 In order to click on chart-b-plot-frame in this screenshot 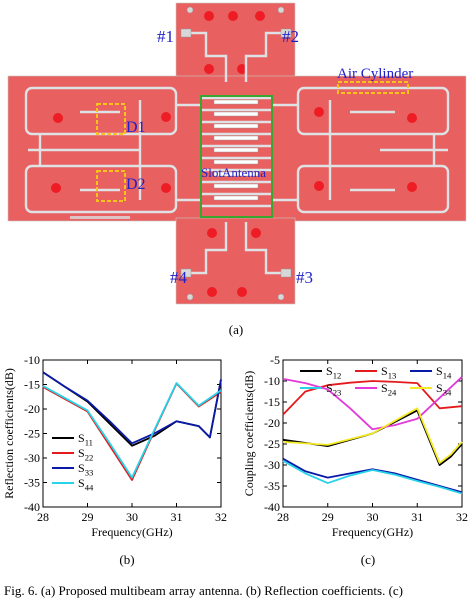, I will do `click(132, 433)`.